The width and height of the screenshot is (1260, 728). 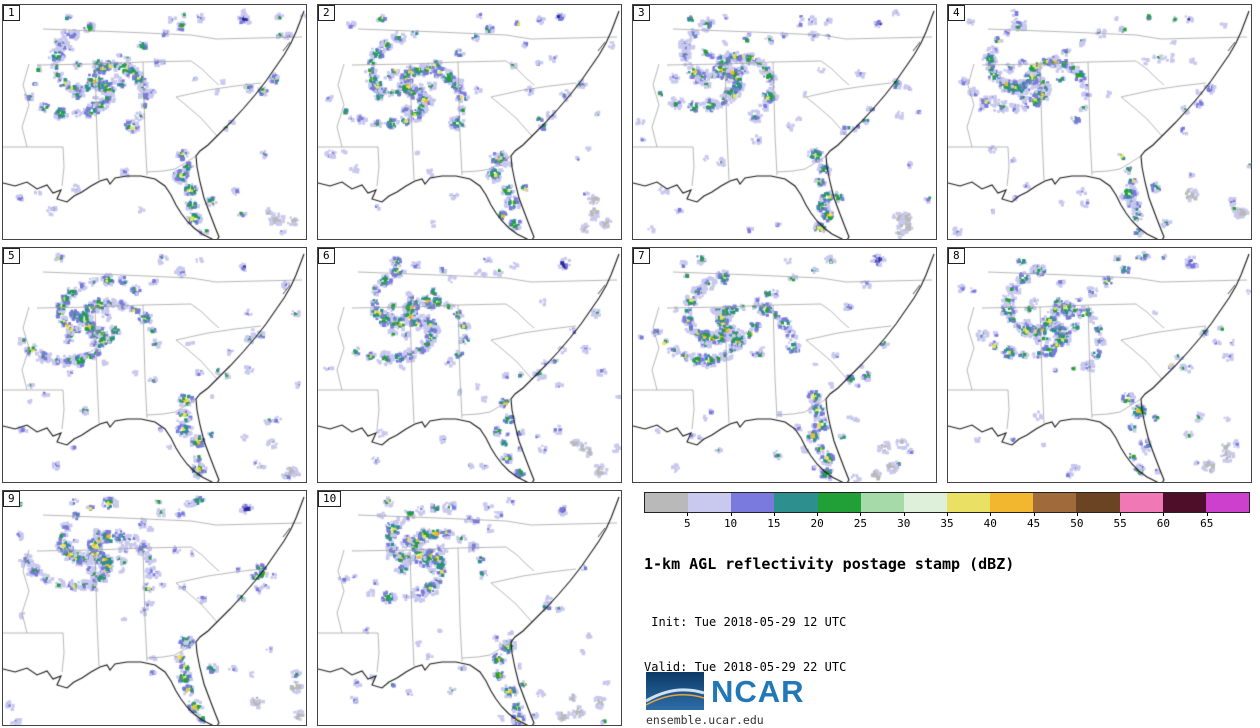 What do you see at coordinates (326, 13) in the screenshot?
I see `panel-number: 2` at bounding box center [326, 13].